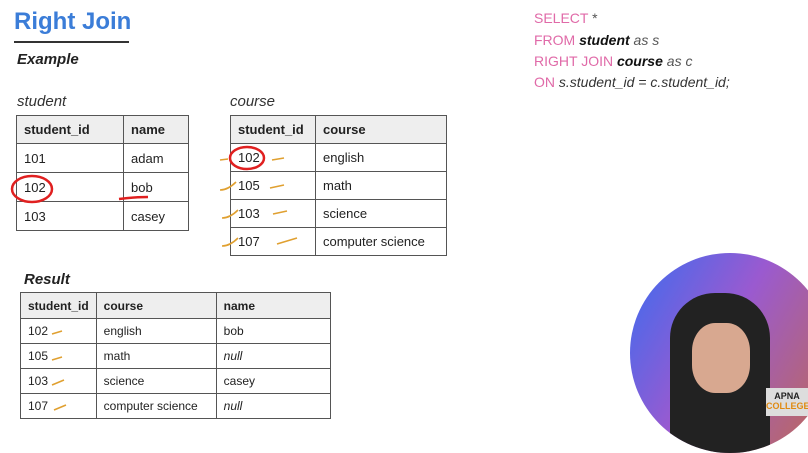 The image size is (808, 453). I want to click on cell: 102, so click(58, 331).